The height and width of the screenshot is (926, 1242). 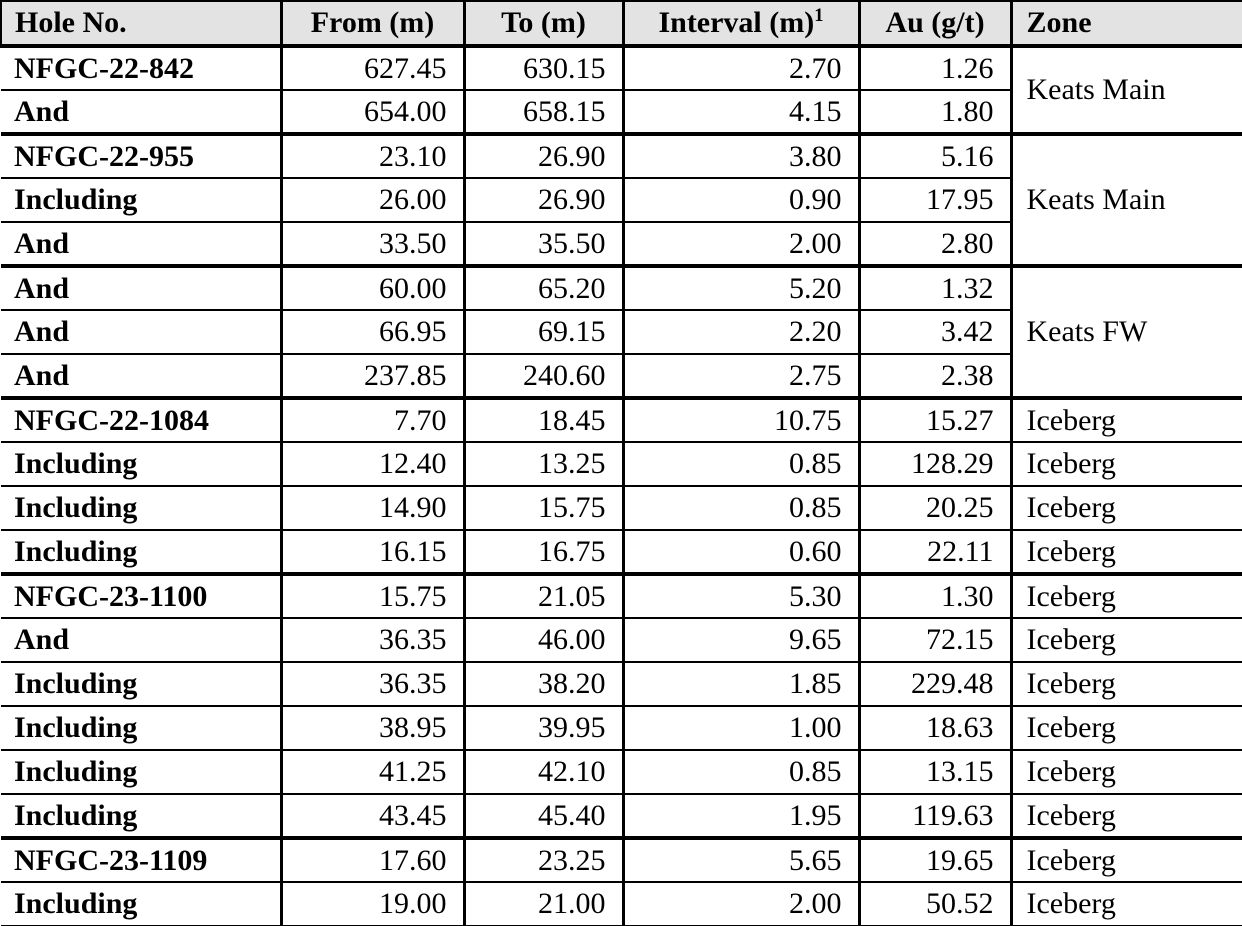 What do you see at coordinates (819, 15) in the screenshot?
I see `footnote-superscript: 1` at bounding box center [819, 15].